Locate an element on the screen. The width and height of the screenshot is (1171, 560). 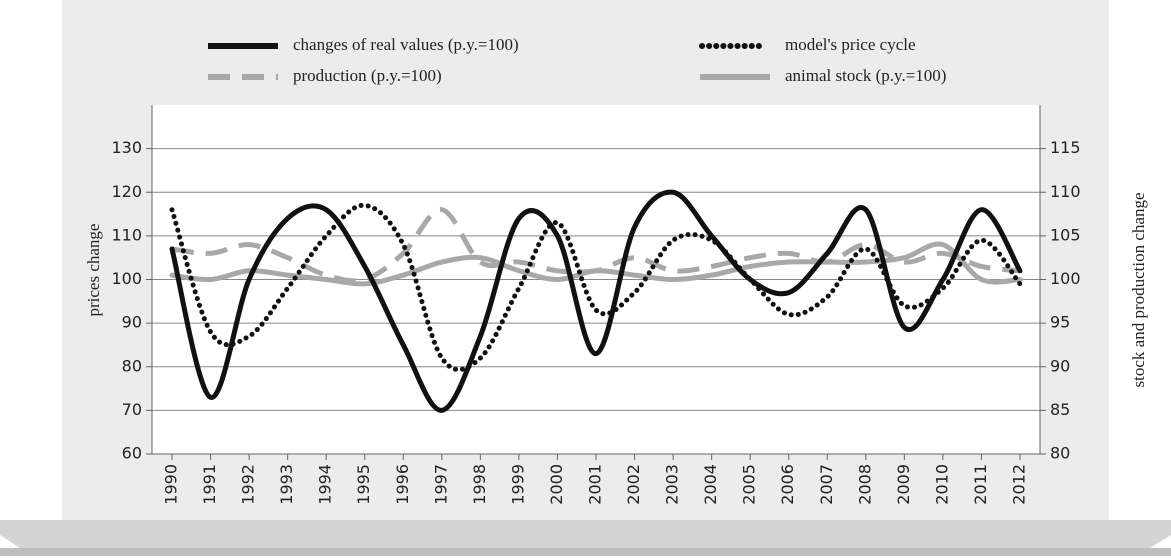
shelf is located at coordinates (585, 534).